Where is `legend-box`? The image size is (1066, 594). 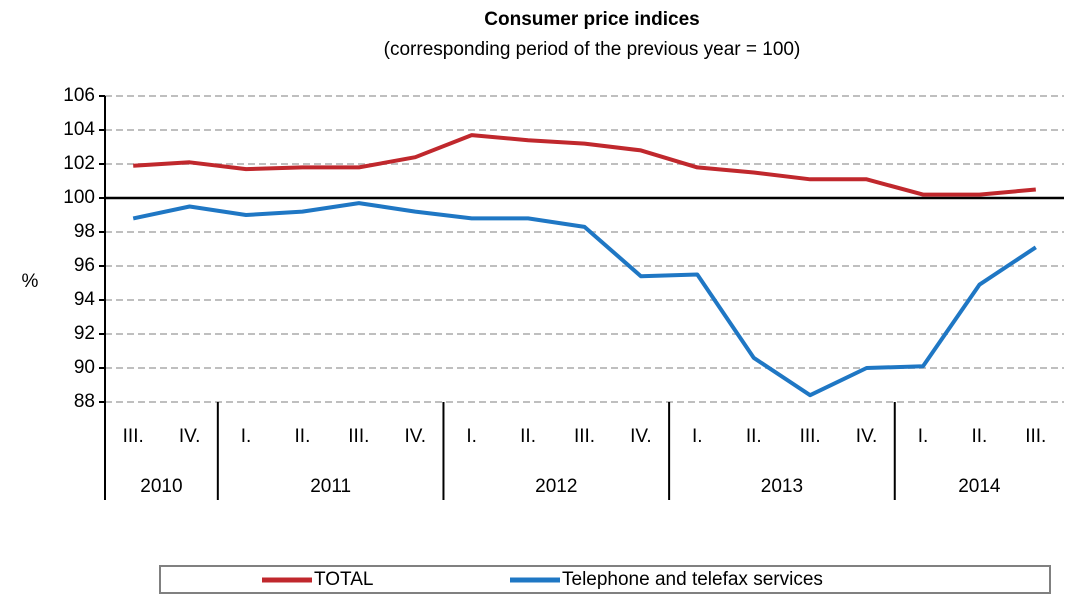 legend-box is located at coordinates (605, 579).